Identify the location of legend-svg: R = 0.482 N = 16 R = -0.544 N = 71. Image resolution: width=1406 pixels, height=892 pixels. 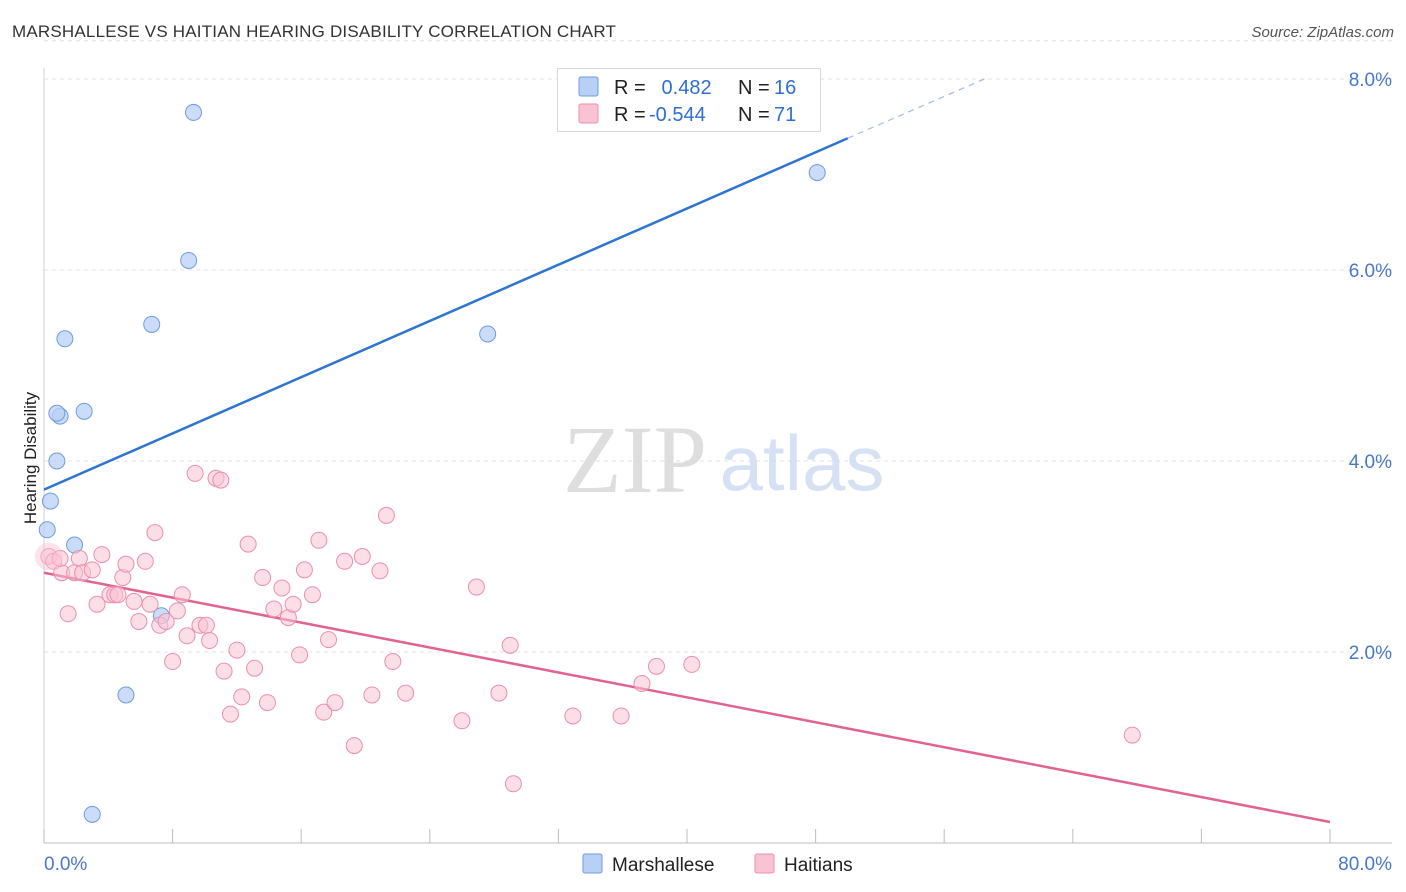
(687, 101).